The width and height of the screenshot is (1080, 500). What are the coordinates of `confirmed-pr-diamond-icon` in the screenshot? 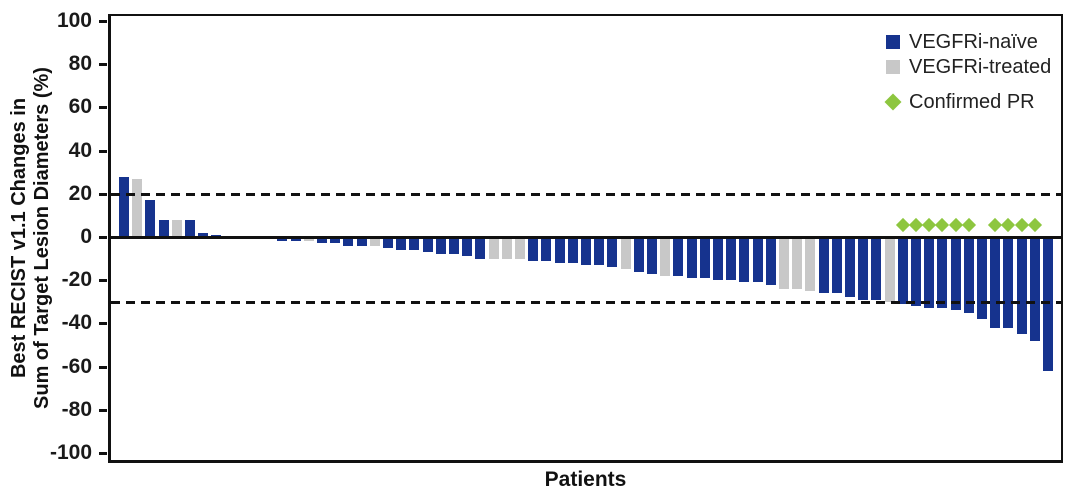 It's located at (893, 102).